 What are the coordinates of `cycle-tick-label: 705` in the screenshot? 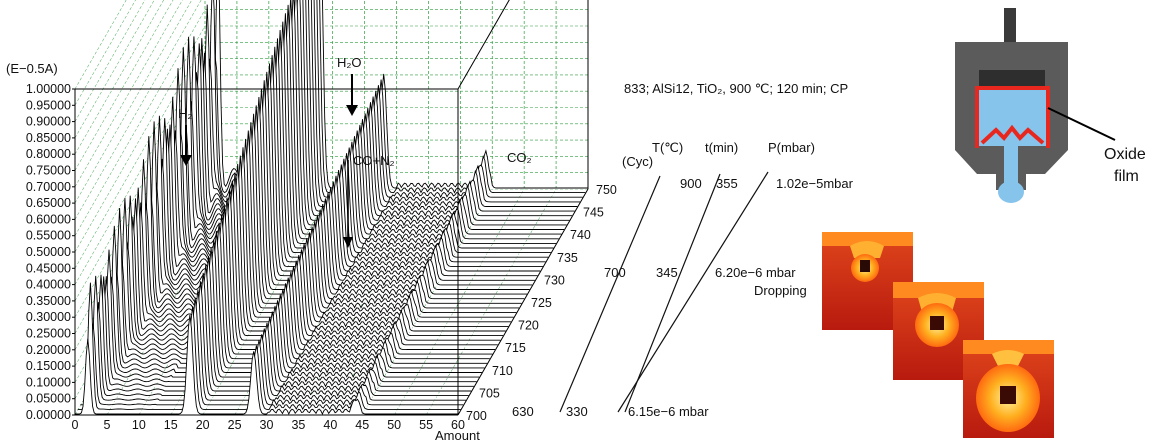 It's located at (489, 393).